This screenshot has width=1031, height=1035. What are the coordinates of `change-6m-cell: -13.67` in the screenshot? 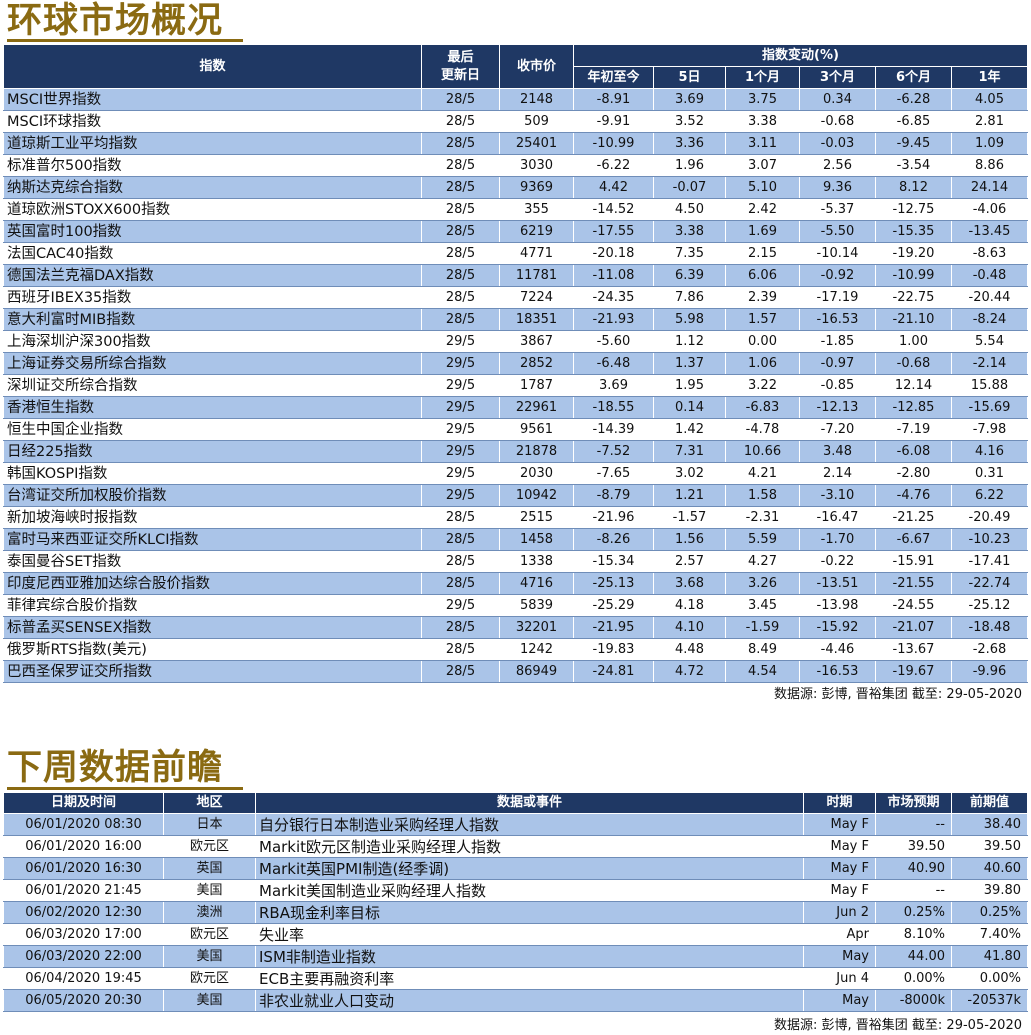 It's located at (913, 649).